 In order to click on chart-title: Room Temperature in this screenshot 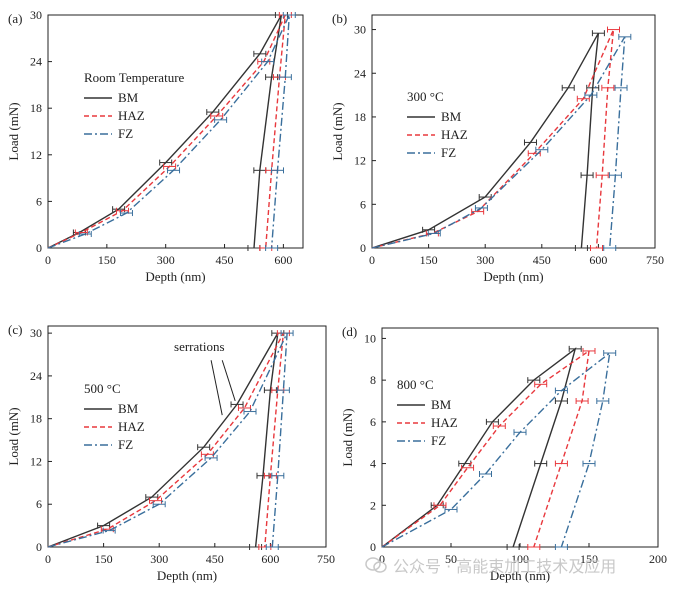, I will do `click(134, 77)`.